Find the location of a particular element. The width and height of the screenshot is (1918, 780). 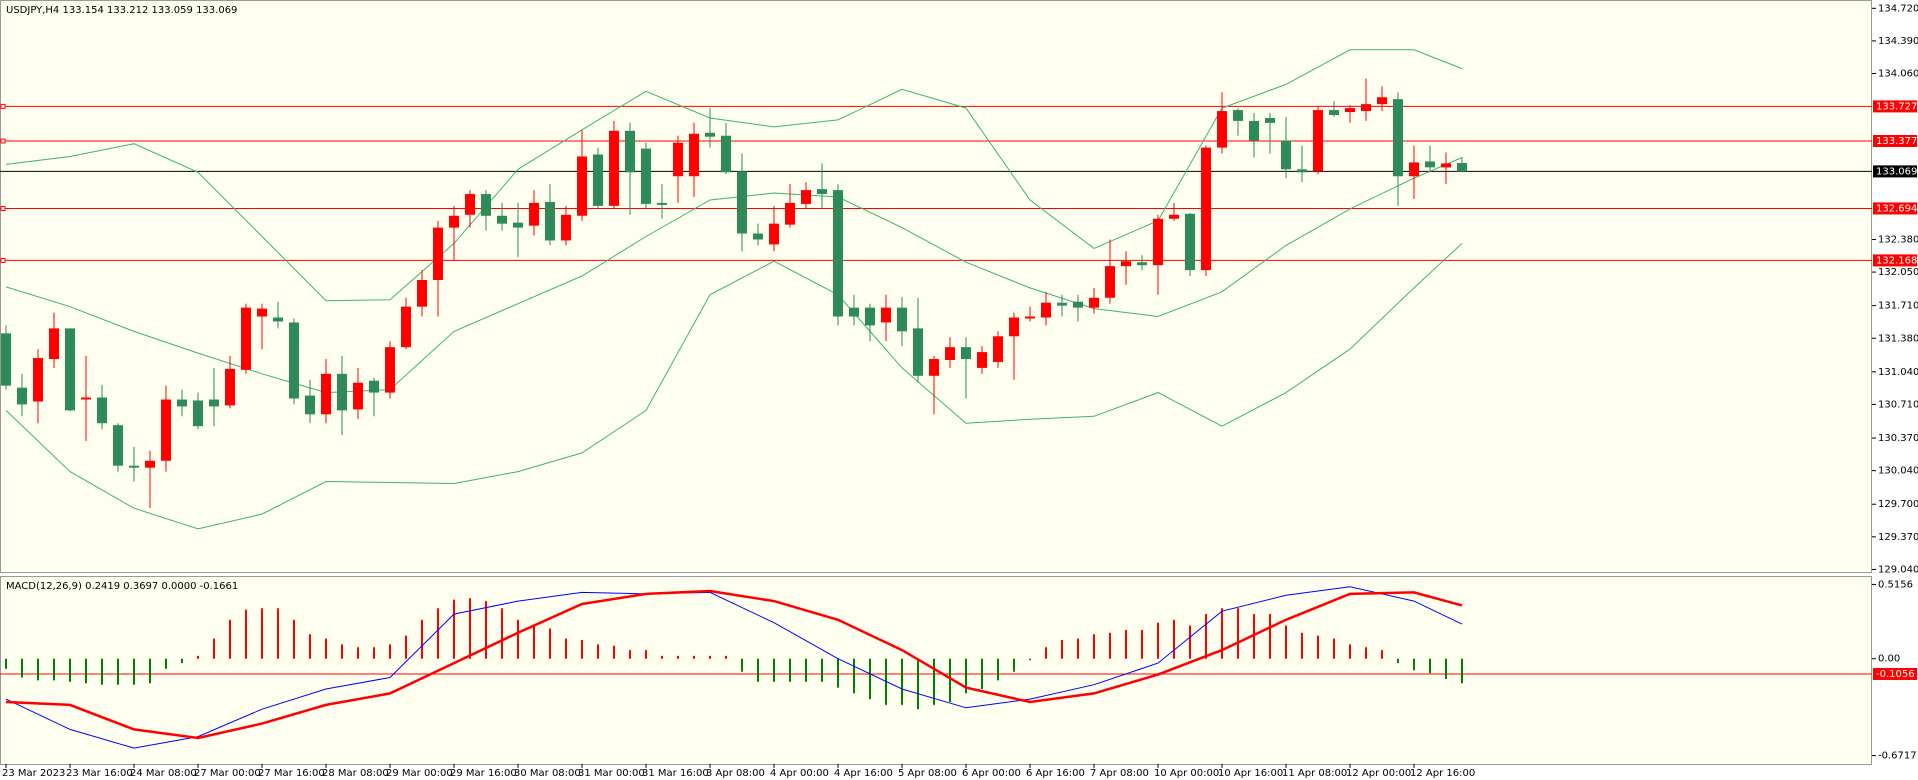

x-tick-label: 4 Apr 16:00 is located at coordinates (863, 773).